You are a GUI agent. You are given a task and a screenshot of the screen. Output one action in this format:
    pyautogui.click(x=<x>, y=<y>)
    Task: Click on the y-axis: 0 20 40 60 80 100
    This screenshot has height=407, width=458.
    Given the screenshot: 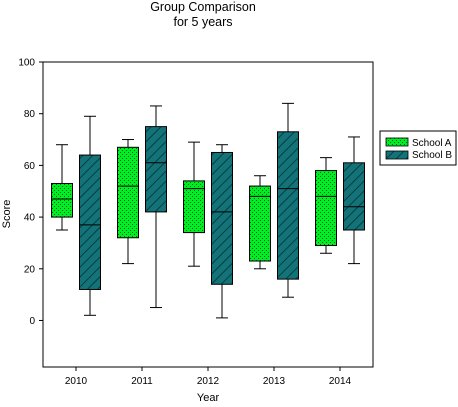 What is the action you would take?
    pyautogui.click(x=30, y=192)
    